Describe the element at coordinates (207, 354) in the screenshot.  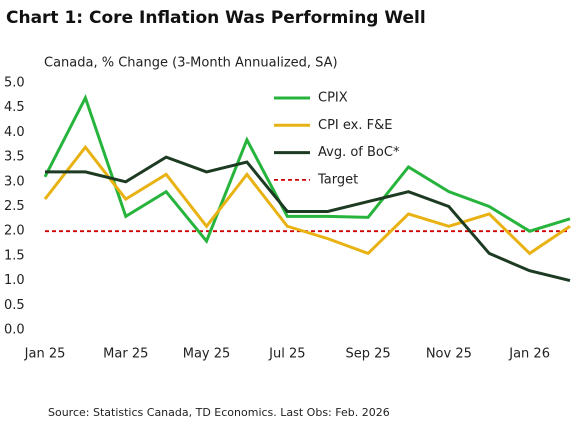
I see `x-tick-label: May 25` at that location.